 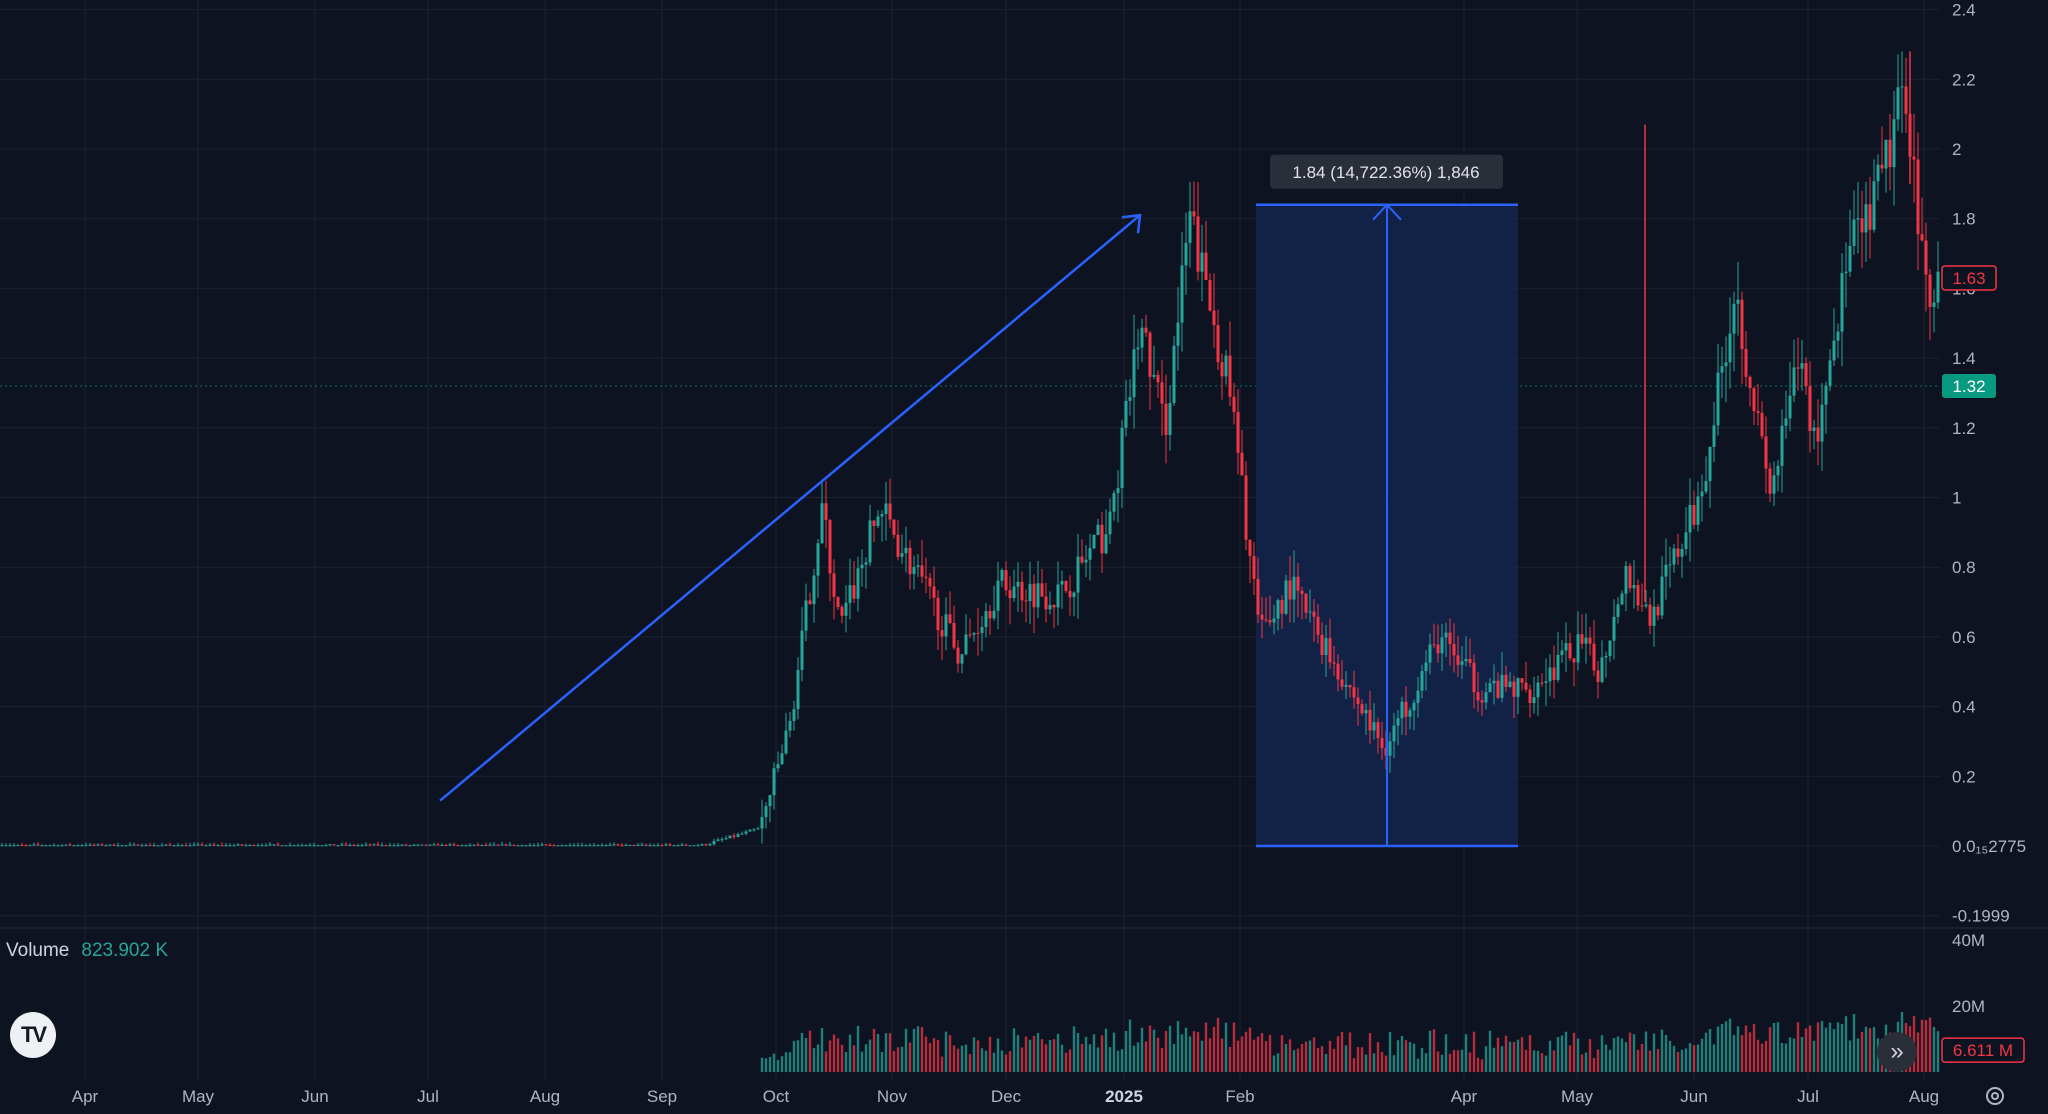 I want to click on gear-icon, so click(x=1995, y=1096).